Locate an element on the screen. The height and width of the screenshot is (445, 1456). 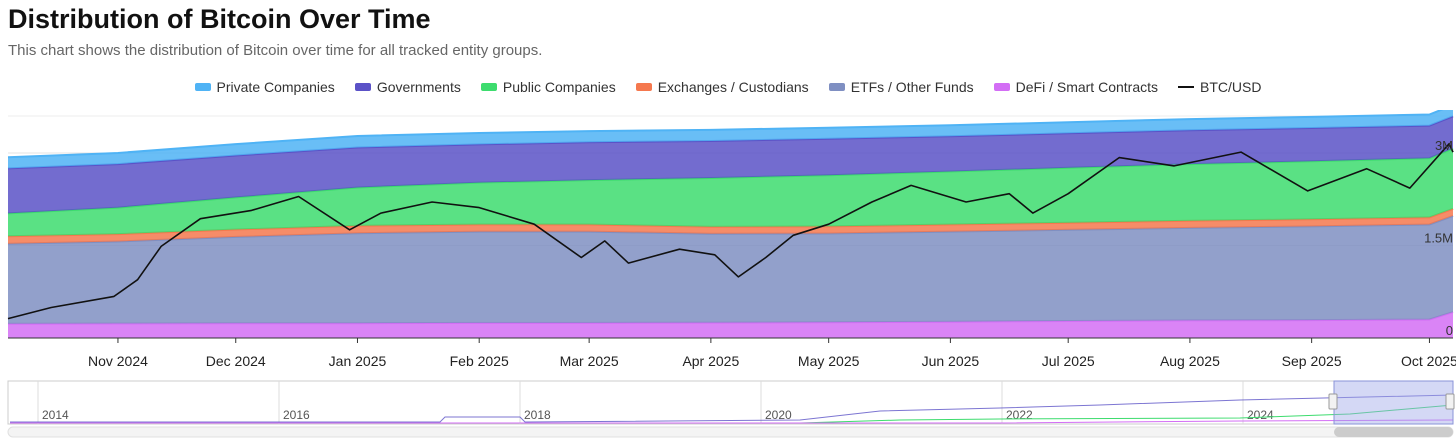
x-tick-label: May 2025 is located at coordinates (829, 361).